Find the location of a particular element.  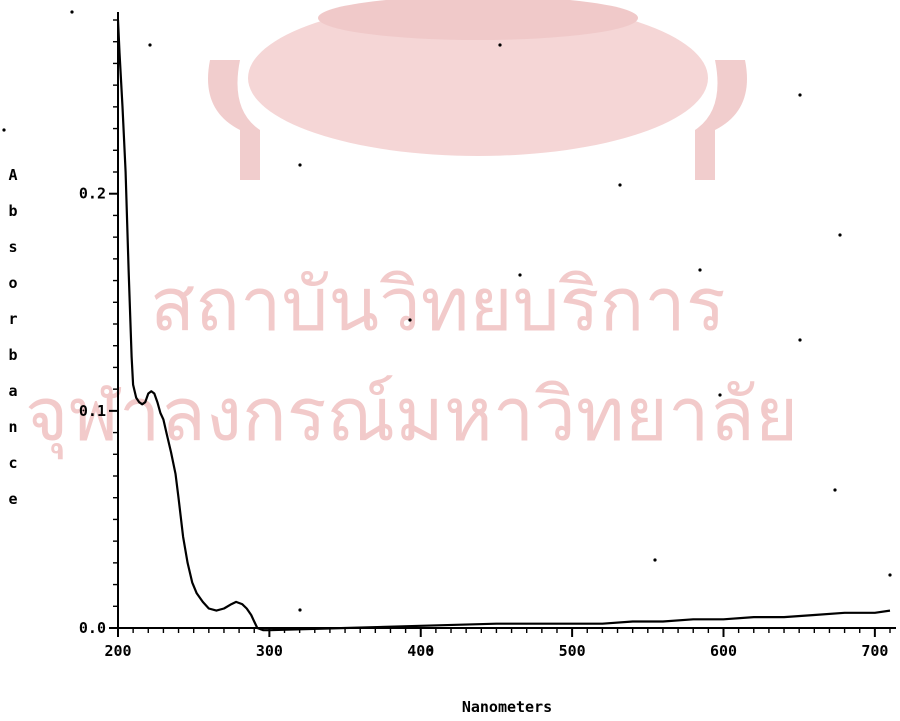

y-tick-label: 0.2 is located at coordinates (92, 194).